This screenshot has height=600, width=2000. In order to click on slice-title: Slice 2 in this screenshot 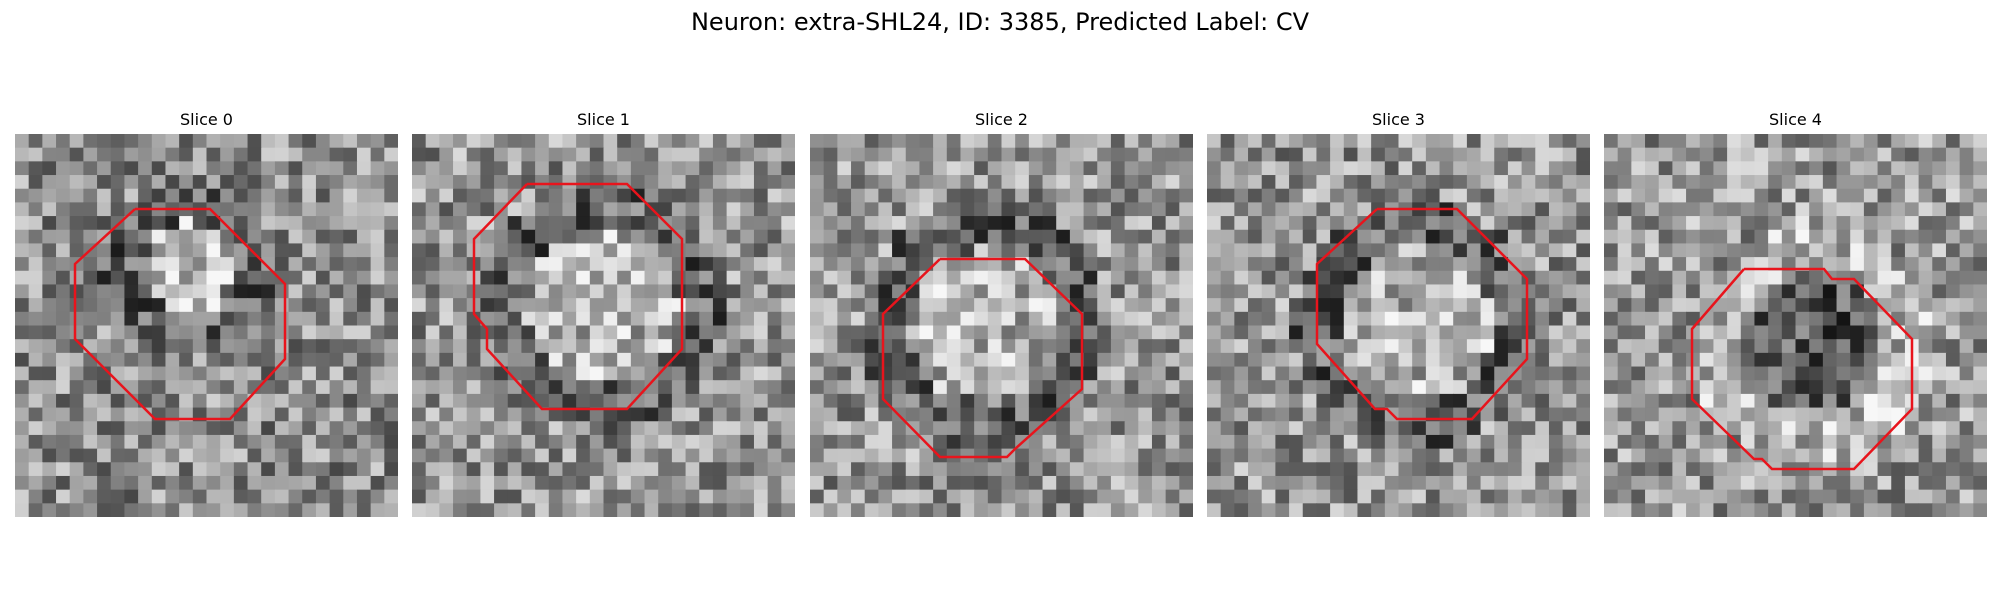, I will do `click(1001, 119)`.